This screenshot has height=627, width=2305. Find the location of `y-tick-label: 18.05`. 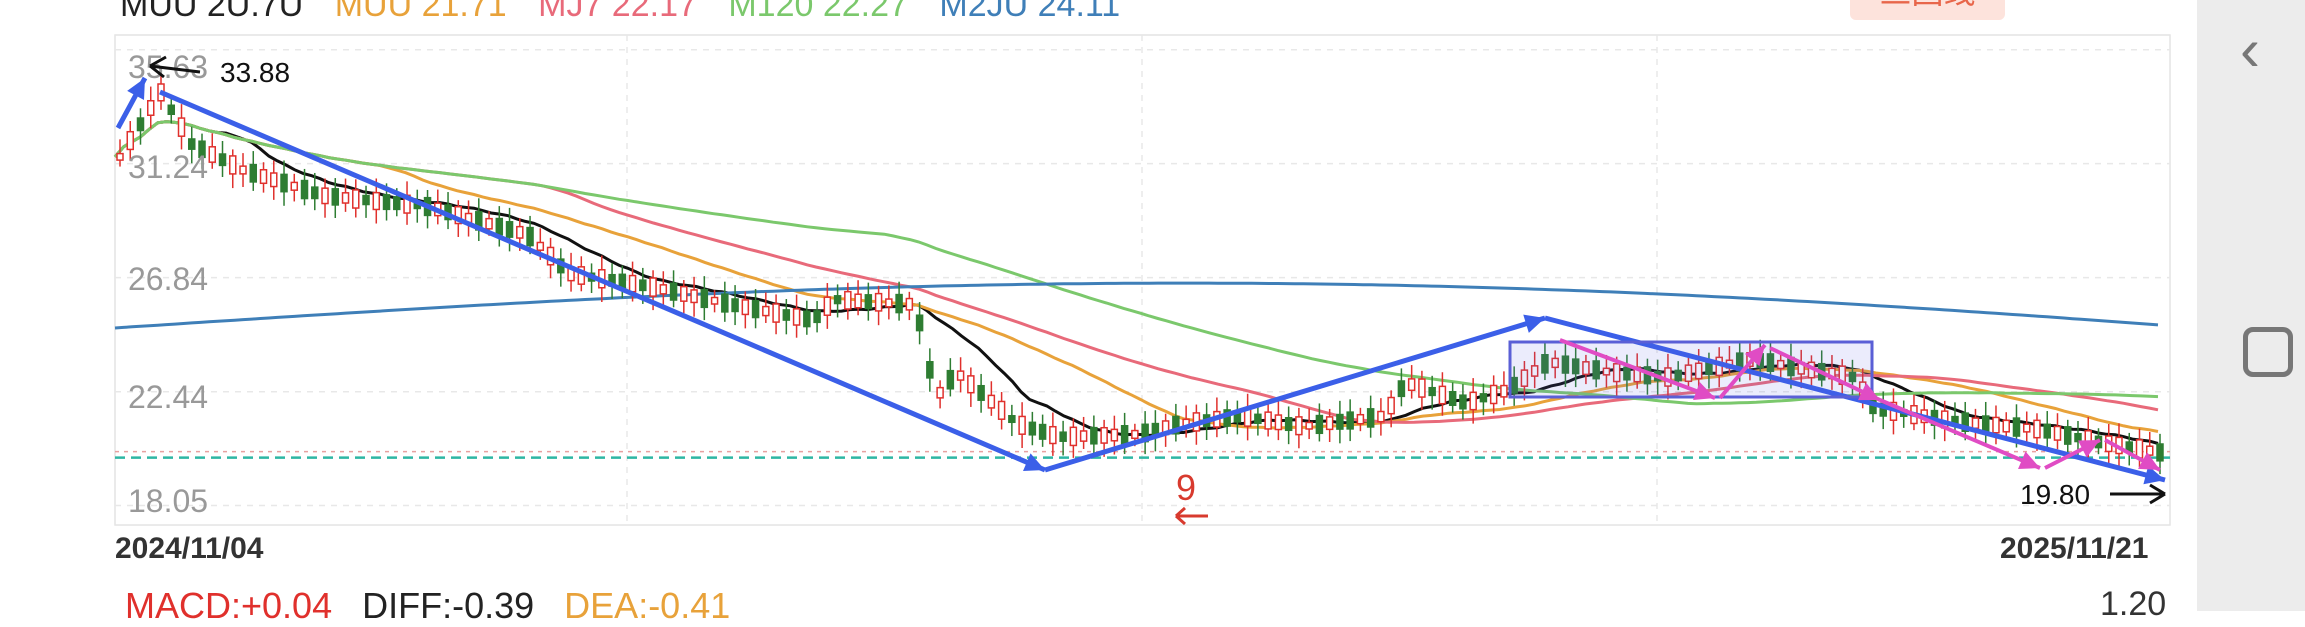

y-tick-label: 18.05 is located at coordinates (168, 501).